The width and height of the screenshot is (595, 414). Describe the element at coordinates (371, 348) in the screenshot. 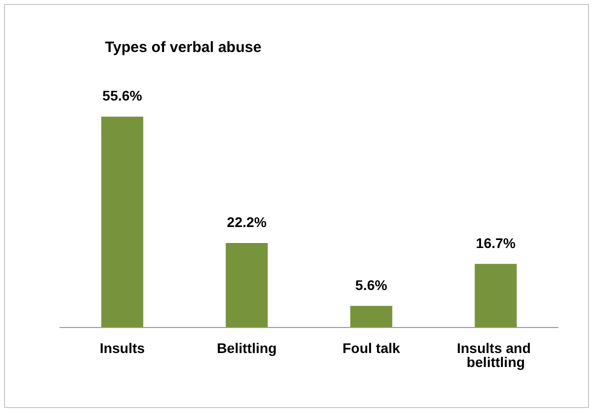

I see `x-tick-label: Foul talk` at that location.